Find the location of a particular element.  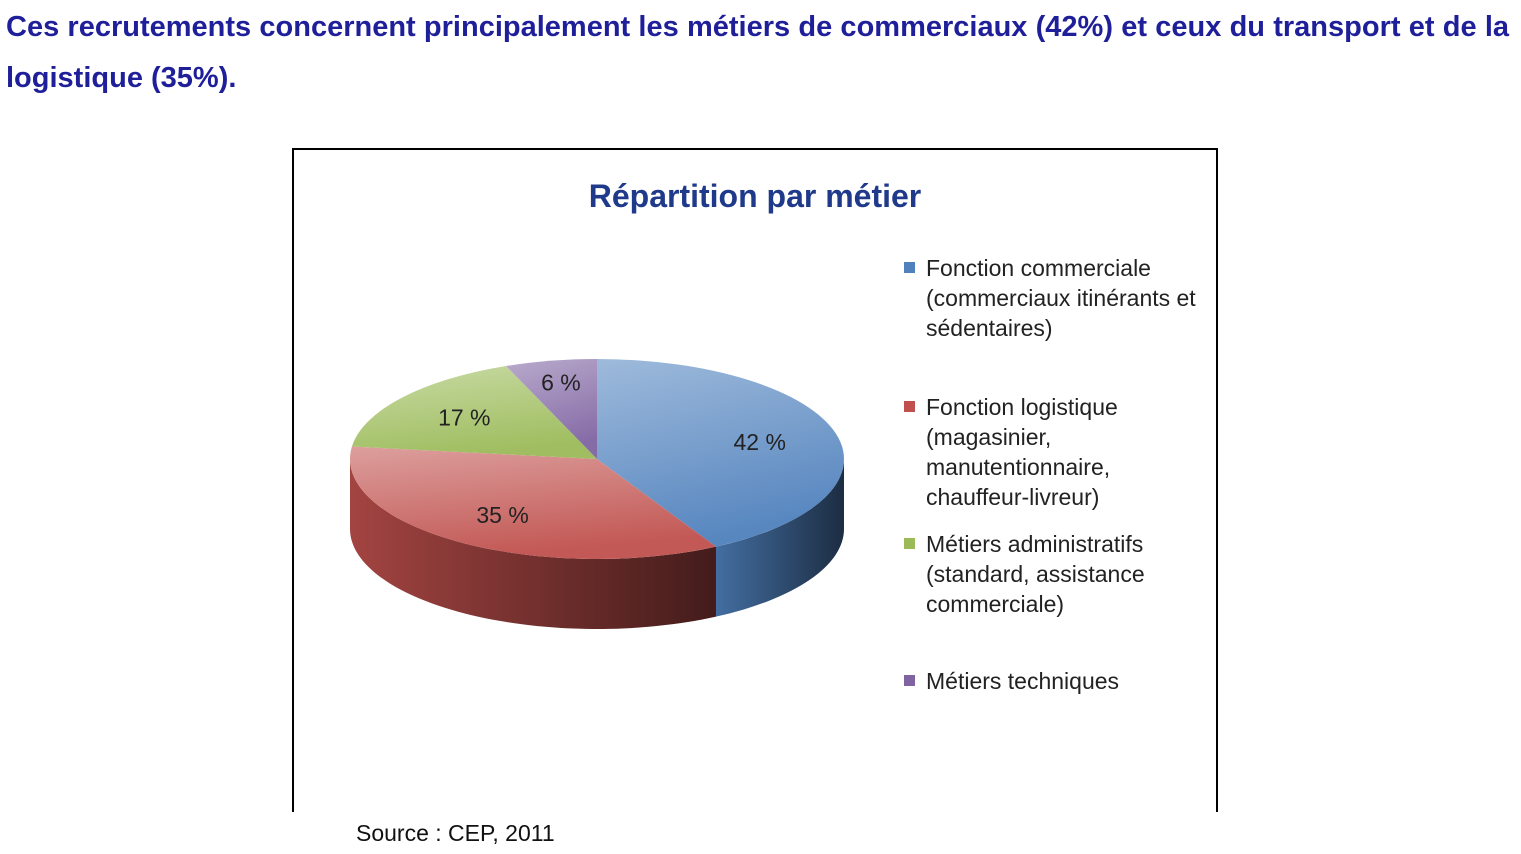

pie-tops is located at coordinates (597, 459).